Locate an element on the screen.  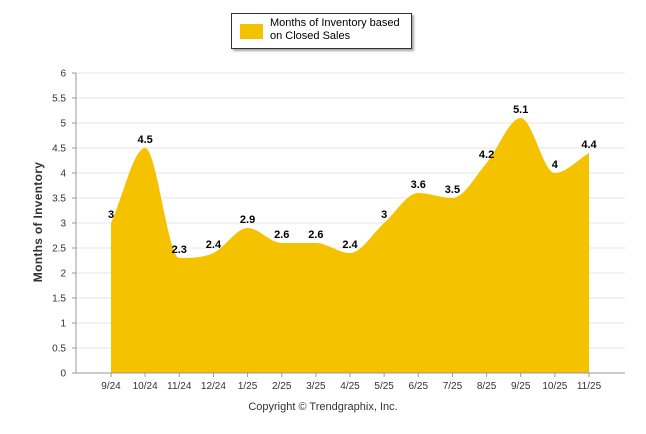
y-tick-label: 3 is located at coordinates (63, 224).